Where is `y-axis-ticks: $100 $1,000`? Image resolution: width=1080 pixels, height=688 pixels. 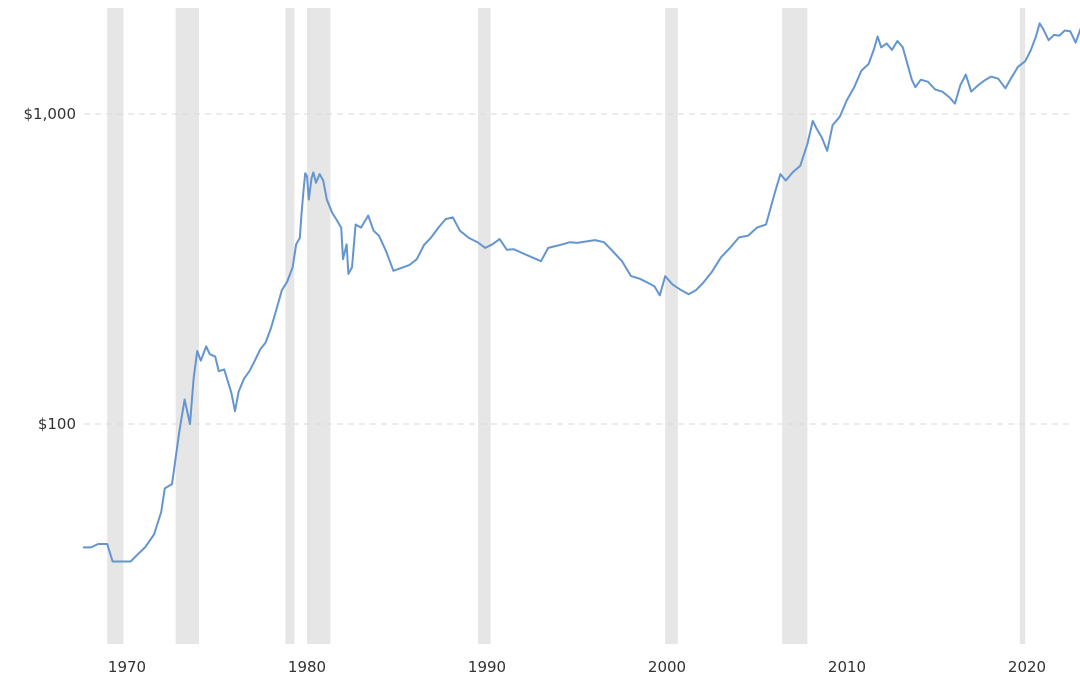
y-axis-ticks: $100 $1,000 is located at coordinates (50, 269).